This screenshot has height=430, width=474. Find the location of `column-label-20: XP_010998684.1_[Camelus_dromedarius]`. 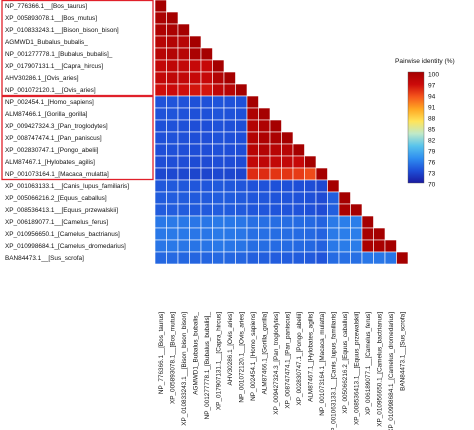

column-label-20: XP_010998684.1_[Camelus_dromedarius] is located at coordinates (391, 371).